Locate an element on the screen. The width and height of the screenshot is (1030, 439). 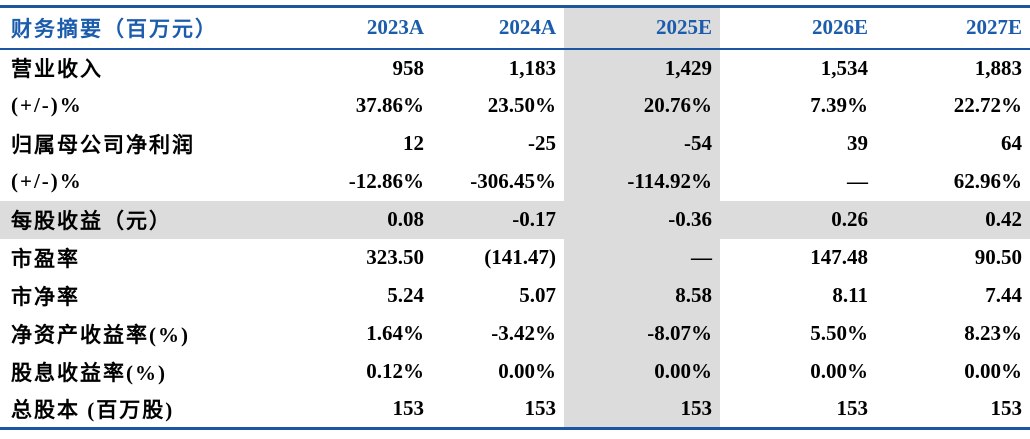
table-row: (+/-)% -12.86% -306.45% -114.92% — 62.96% is located at coordinates (515, 181).